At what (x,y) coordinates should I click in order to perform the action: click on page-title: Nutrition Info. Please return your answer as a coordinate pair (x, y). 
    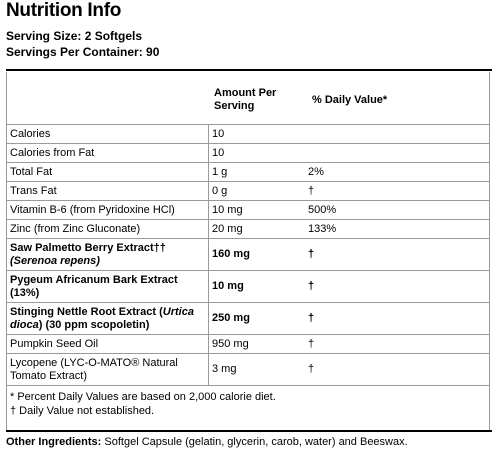
    Looking at the image, I should click on (64, 10).